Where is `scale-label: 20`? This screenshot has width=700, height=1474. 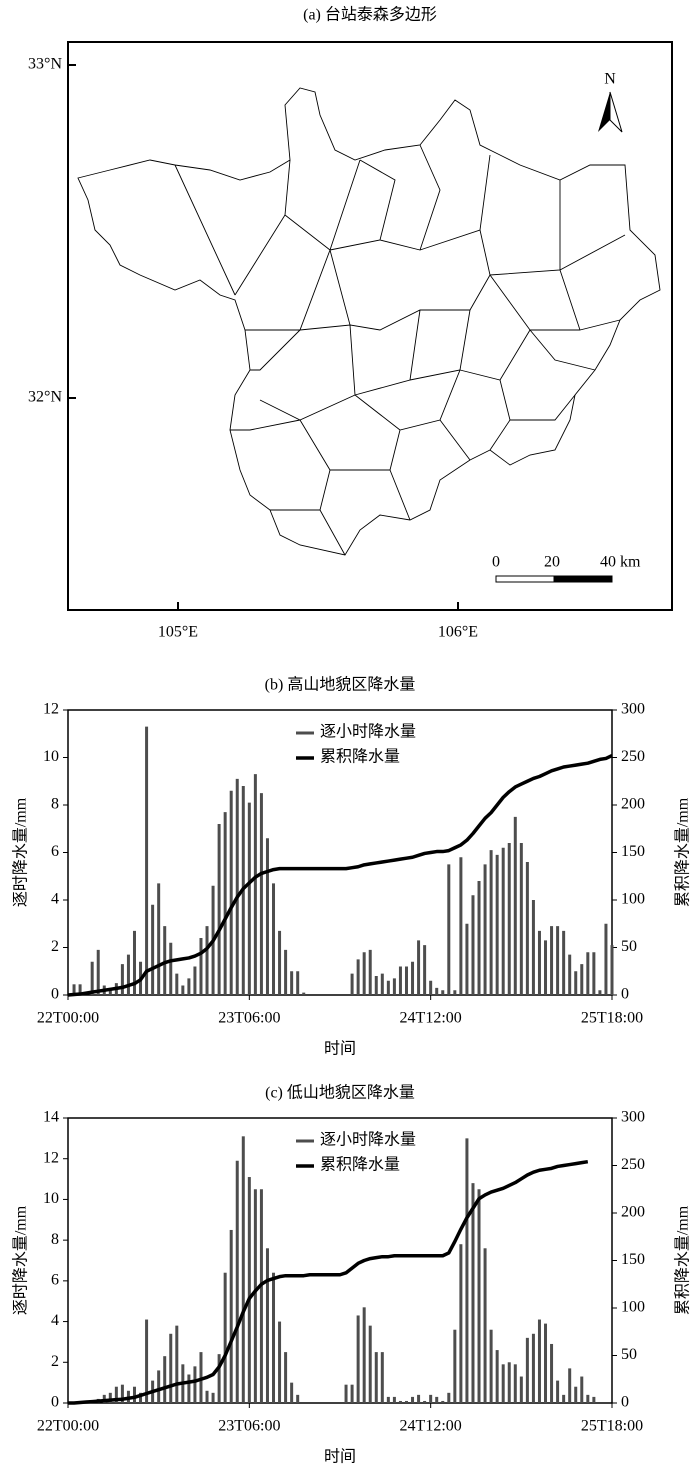
scale-label: 20 is located at coordinates (552, 562).